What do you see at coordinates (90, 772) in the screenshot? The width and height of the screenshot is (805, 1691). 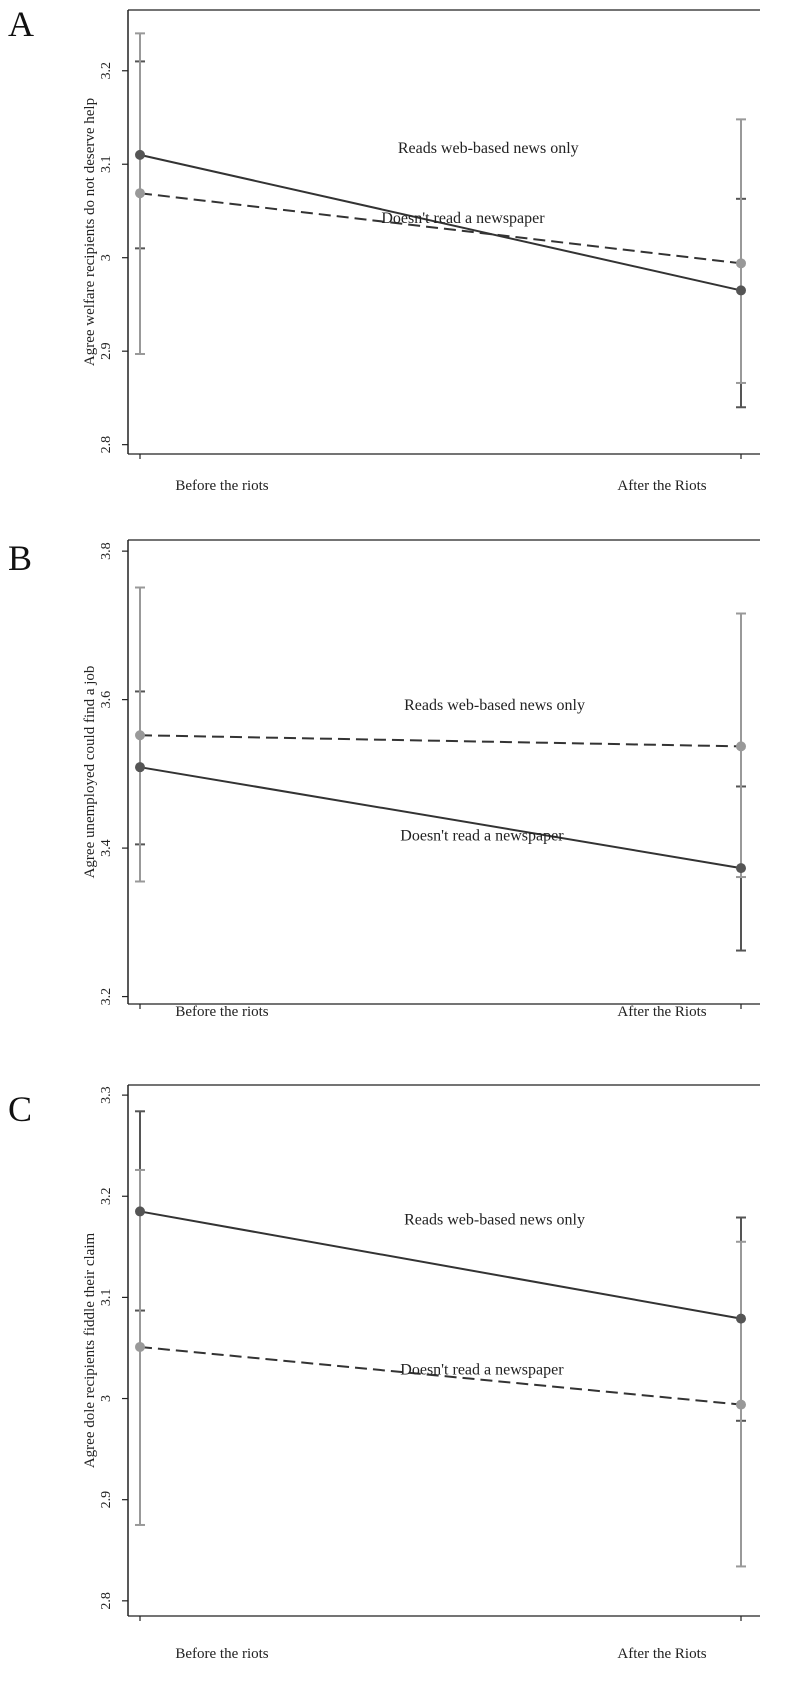 I see `y-axis-title: Agree unemployed could find a job` at bounding box center [90, 772].